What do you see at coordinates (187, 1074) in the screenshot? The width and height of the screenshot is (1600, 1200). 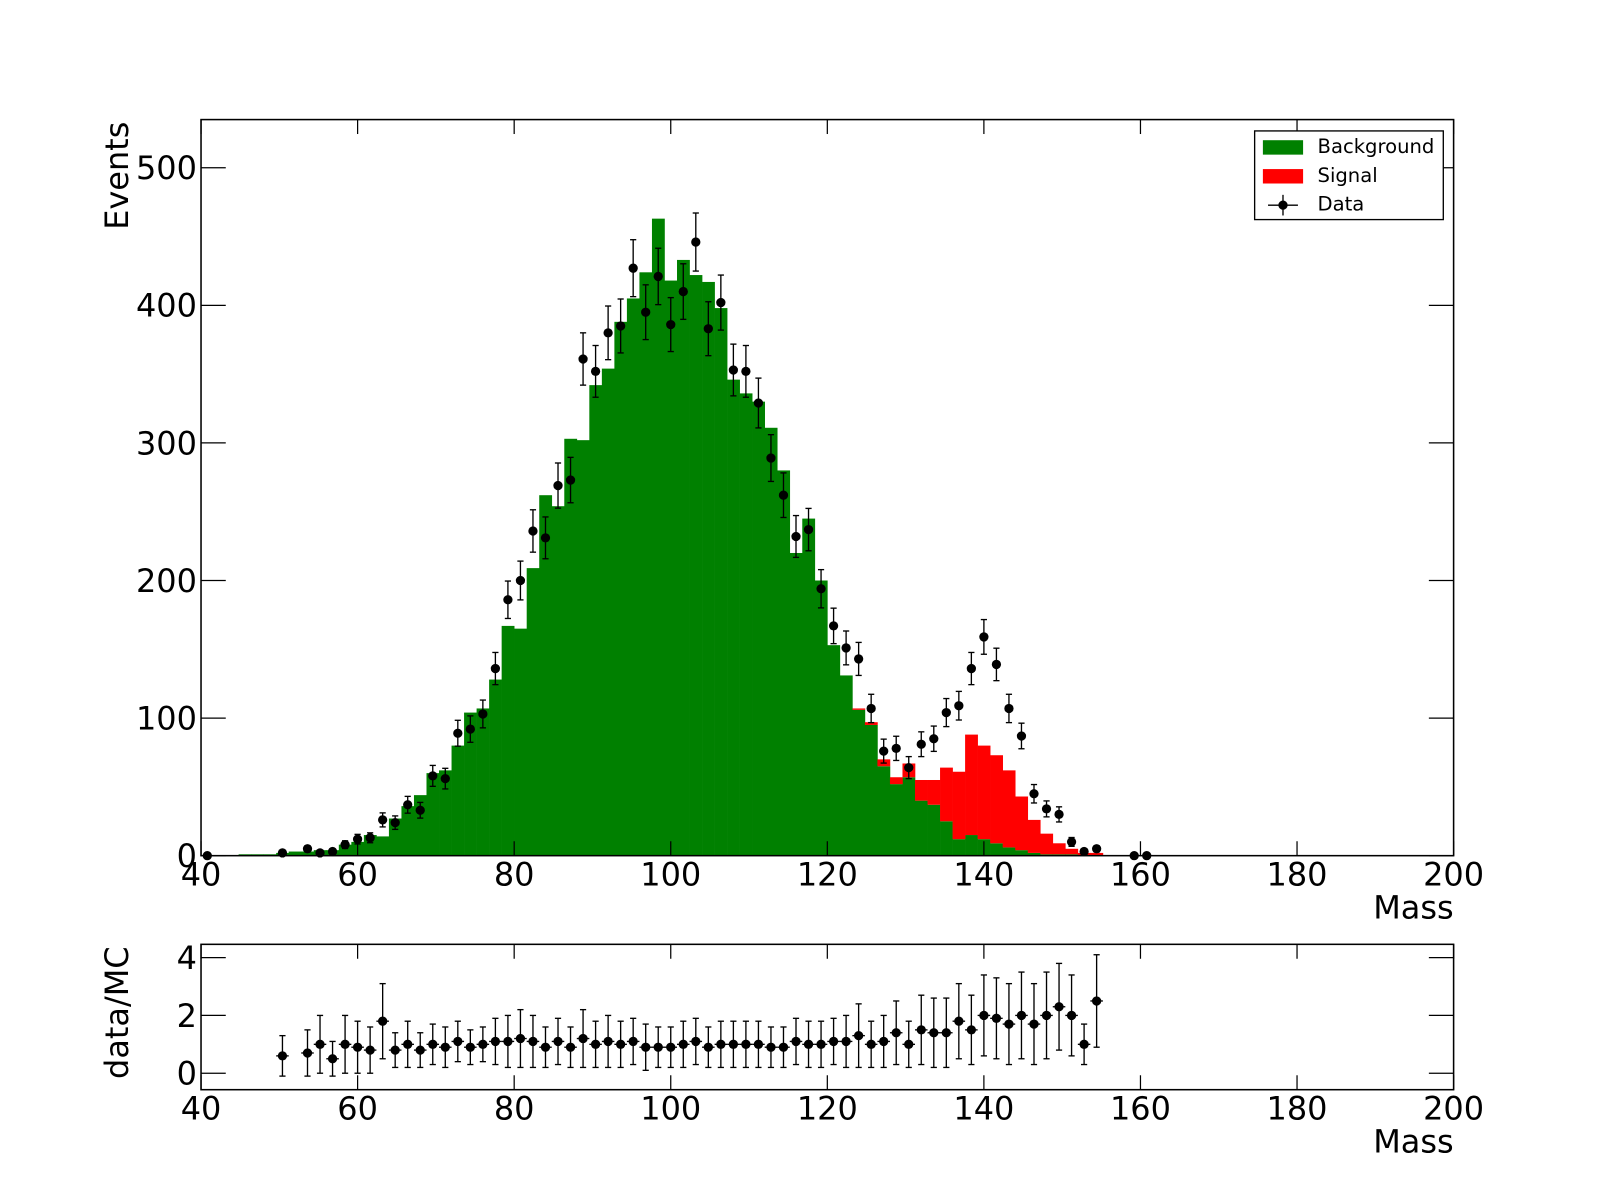 I see `y-tick-label: 0` at bounding box center [187, 1074].